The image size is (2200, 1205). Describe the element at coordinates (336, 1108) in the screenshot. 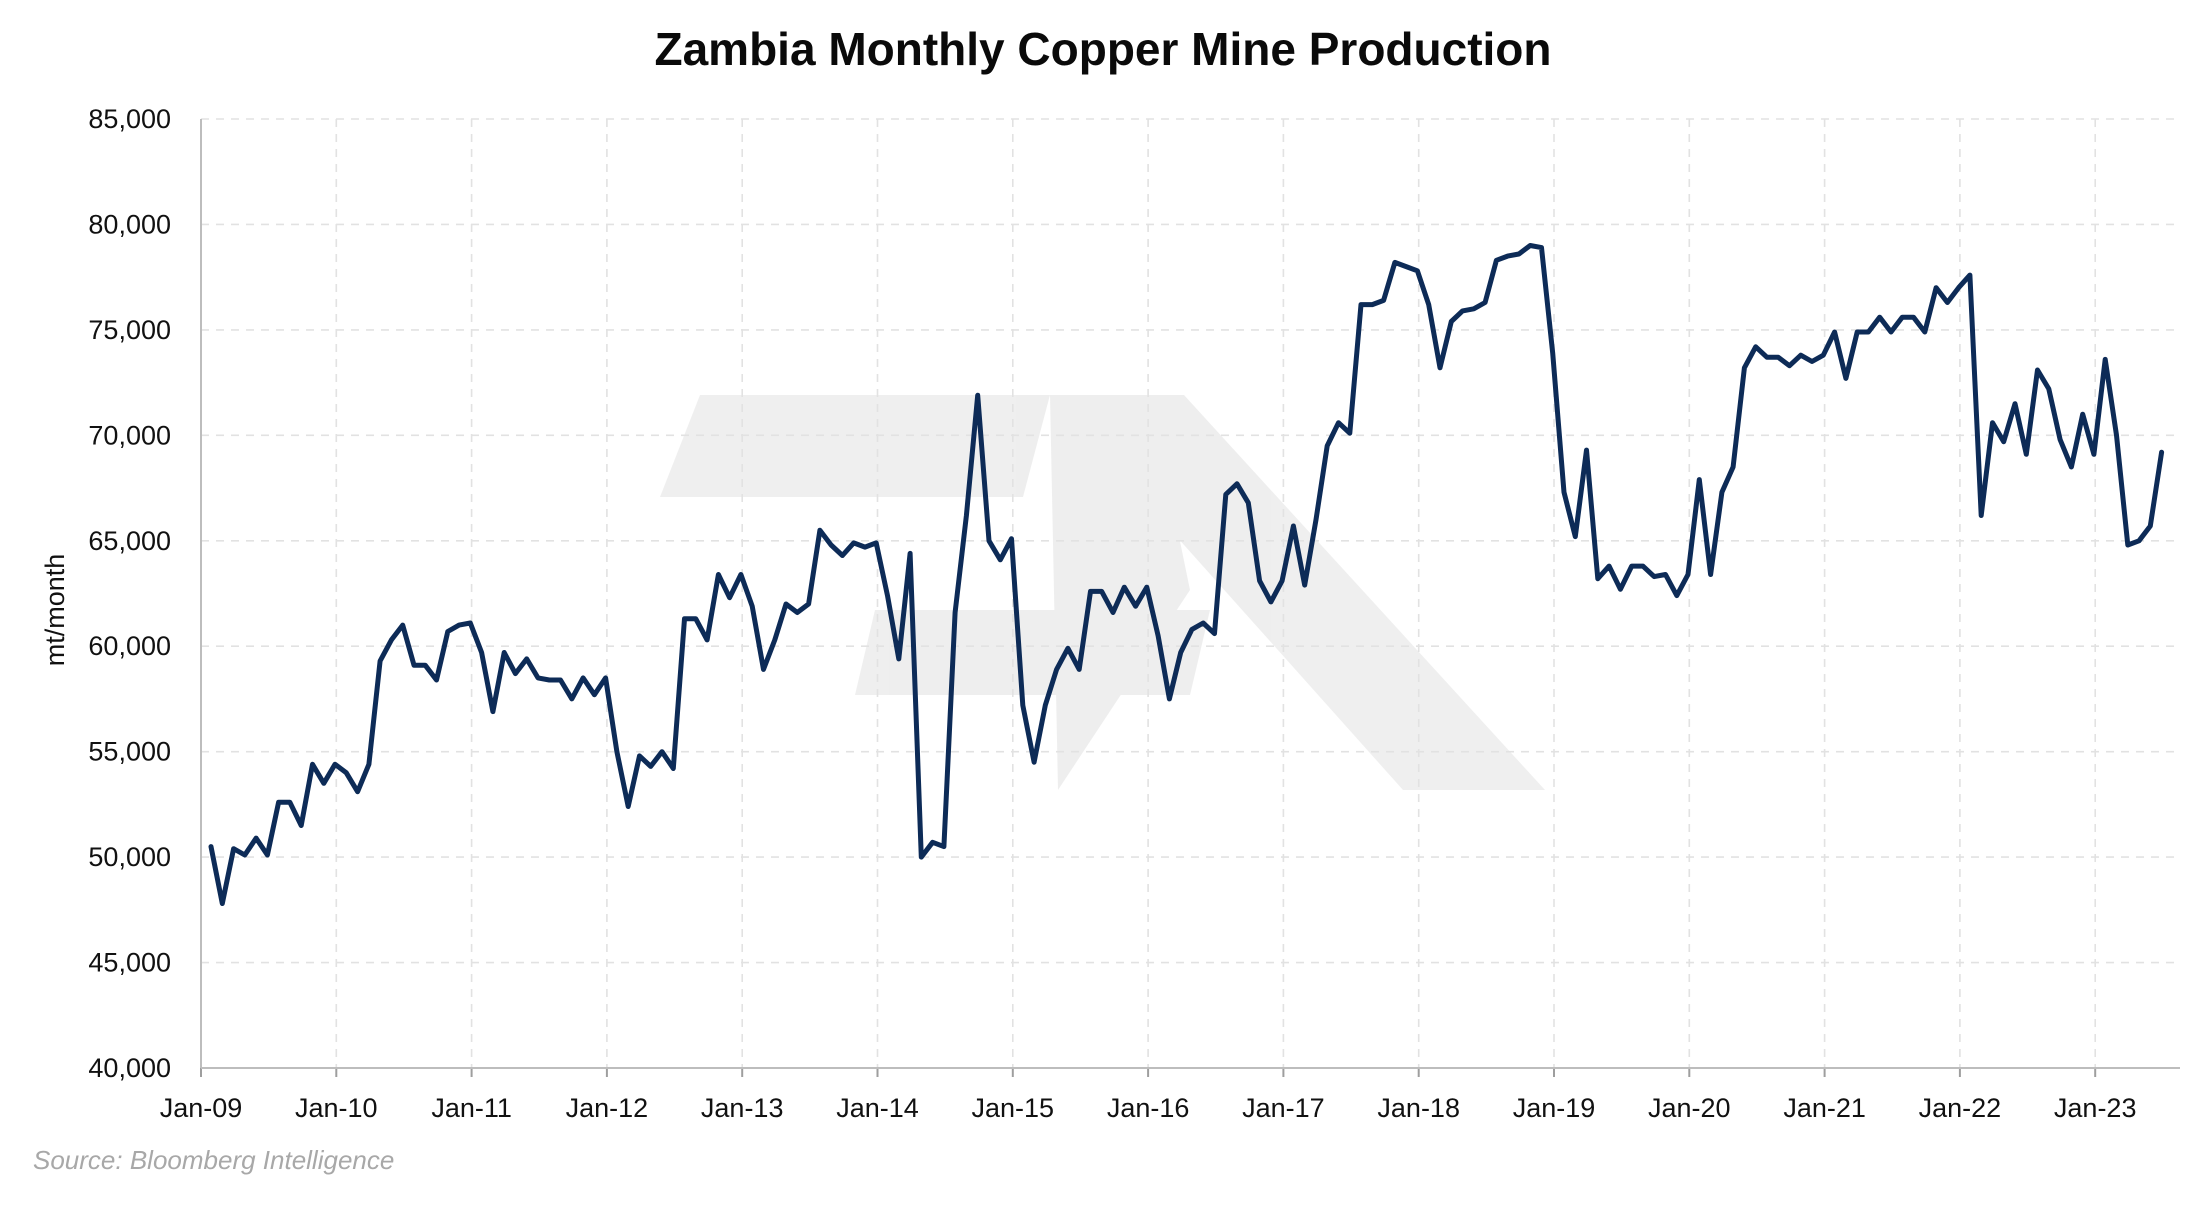

I see `x-tick-label: Jan-10` at that location.